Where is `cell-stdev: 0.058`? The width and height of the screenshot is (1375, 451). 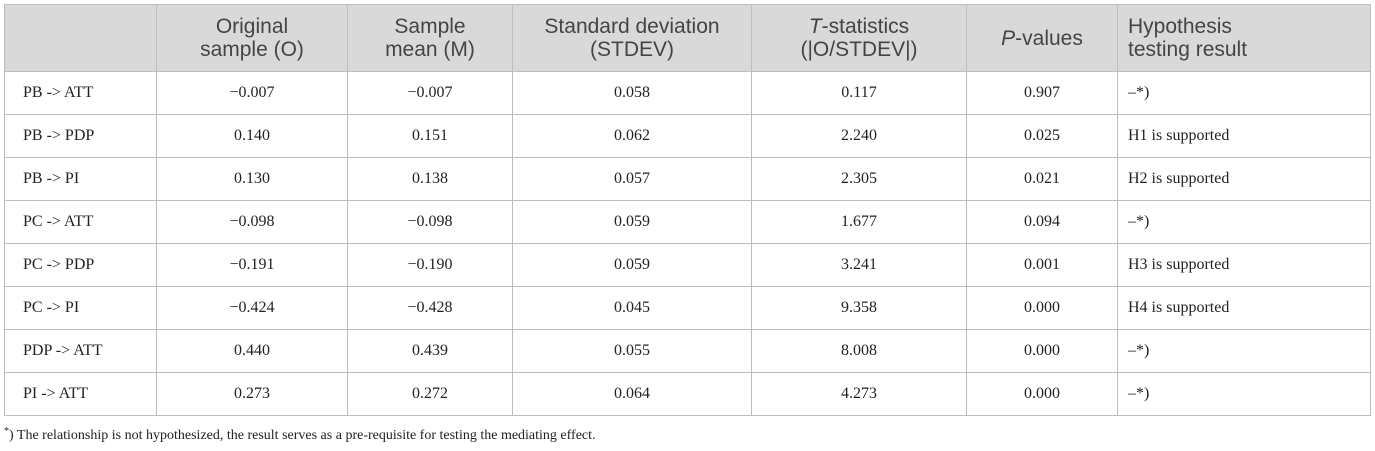
cell-stdev: 0.058 is located at coordinates (632, 93).